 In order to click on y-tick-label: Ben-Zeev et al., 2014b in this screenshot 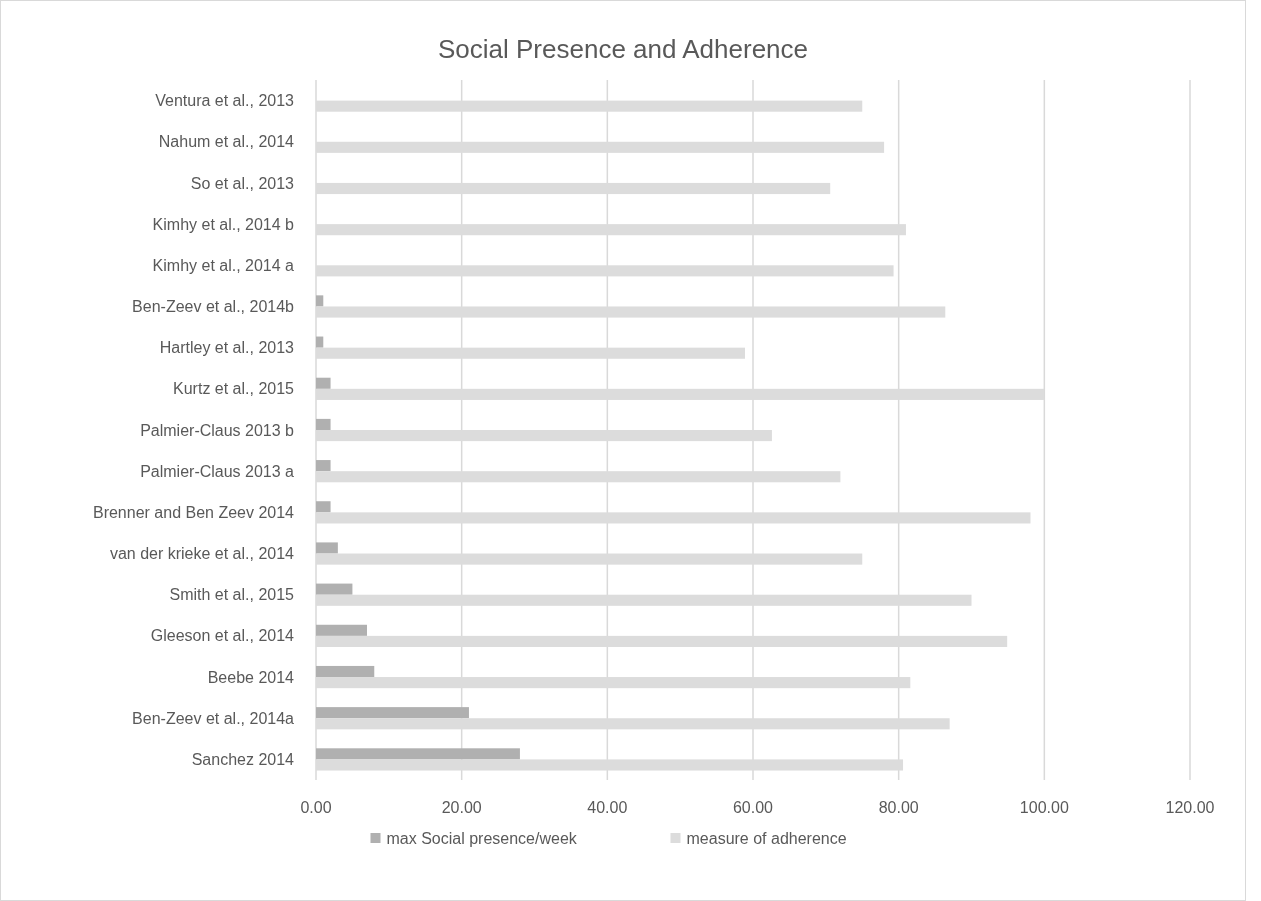, I will do `click(213, 307)`.